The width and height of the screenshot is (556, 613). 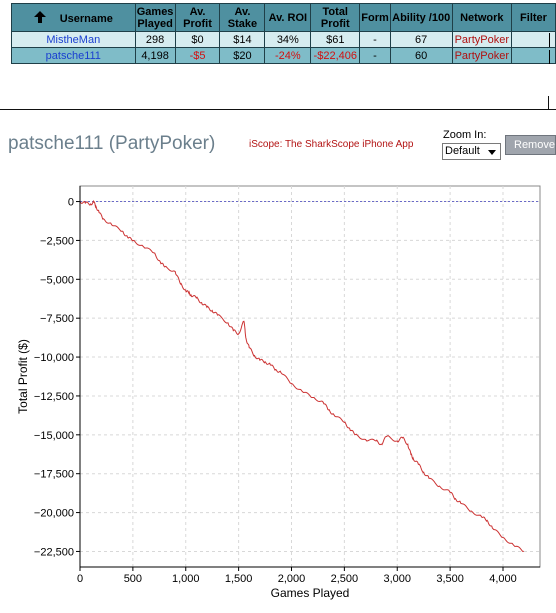 I want to click on av-stake-cell: $20, so click(x=242, y=55).